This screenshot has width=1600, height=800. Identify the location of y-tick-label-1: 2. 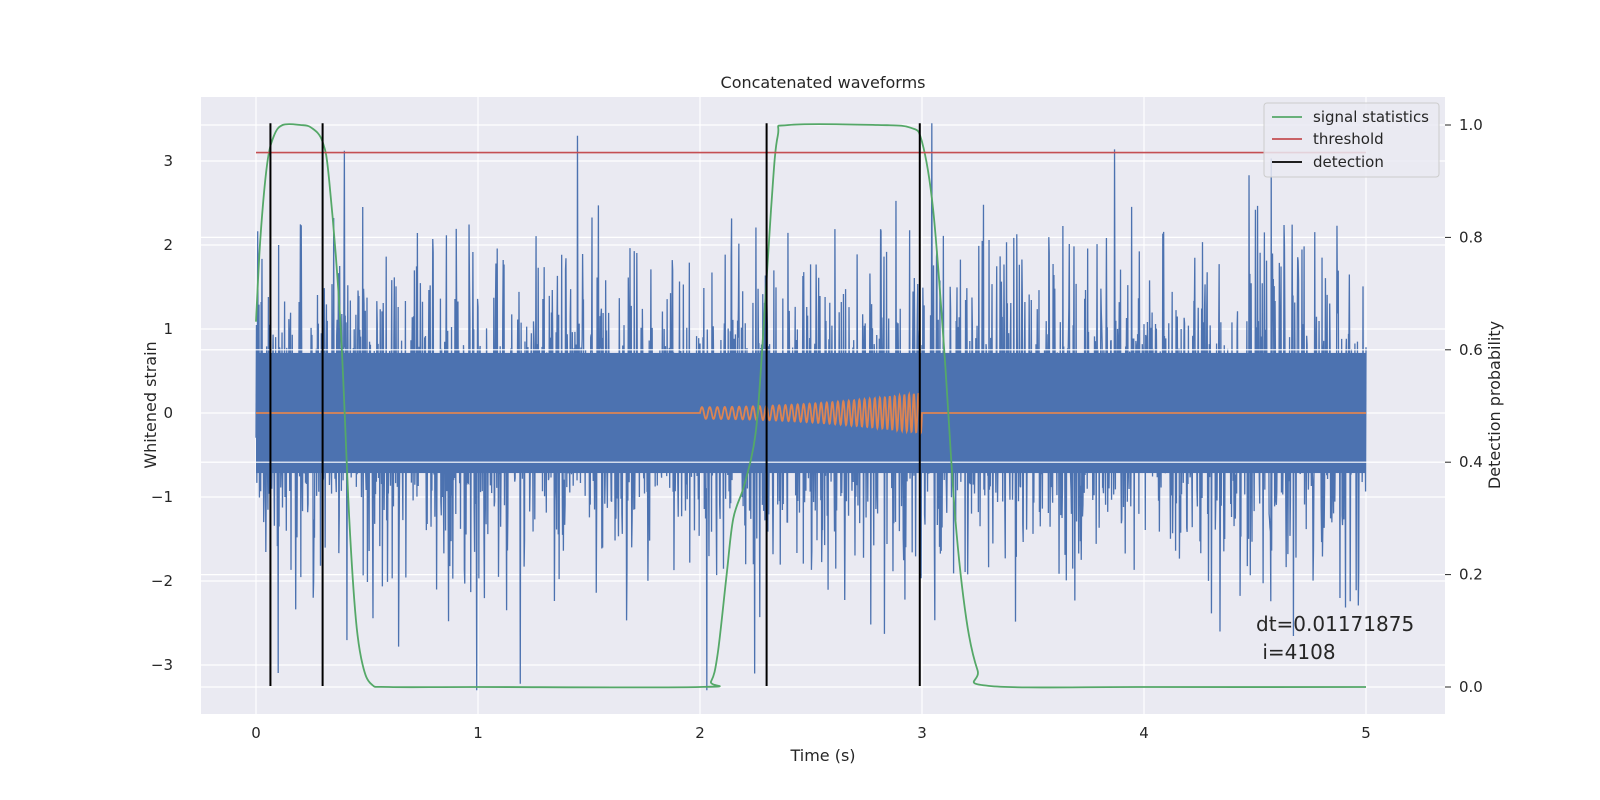
(168, 245).